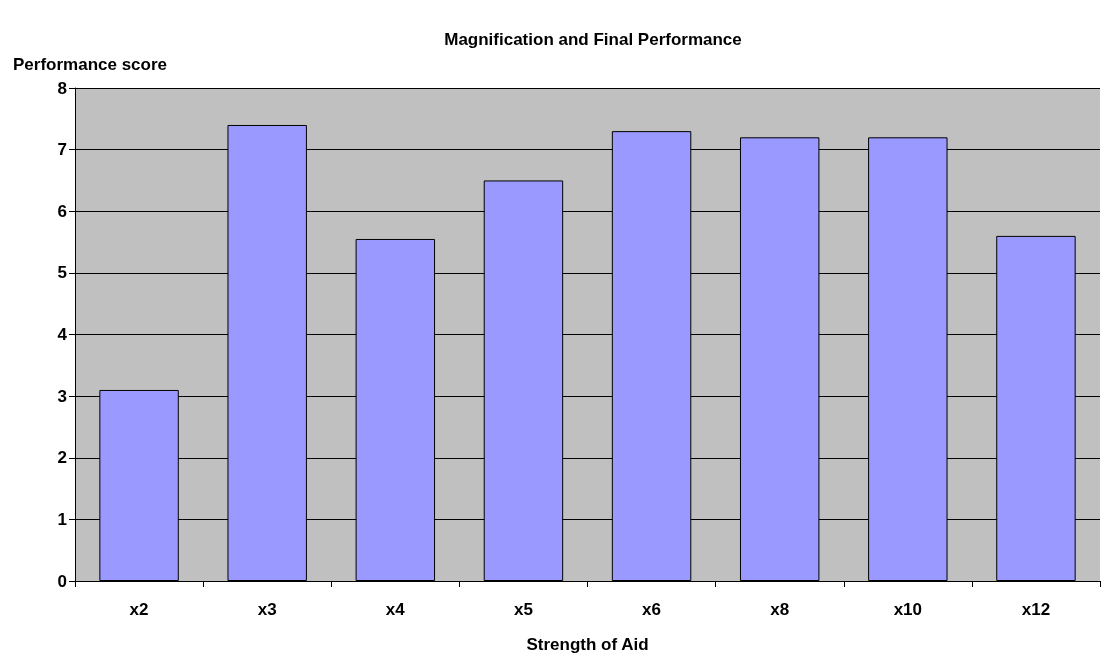 The image size is (1113, 672). Describe the element at coordinates (62, 273) in the screenshot. I see `y-tick-label: 5` at that location.